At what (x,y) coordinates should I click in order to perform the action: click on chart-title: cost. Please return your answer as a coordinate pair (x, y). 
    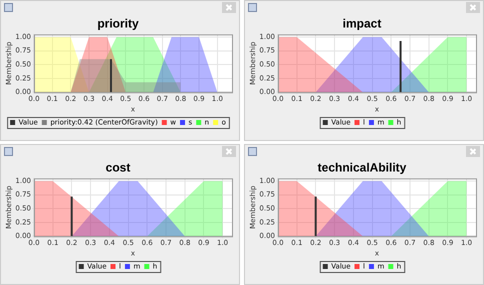
    Looking at the image, I should click on (118, 167).